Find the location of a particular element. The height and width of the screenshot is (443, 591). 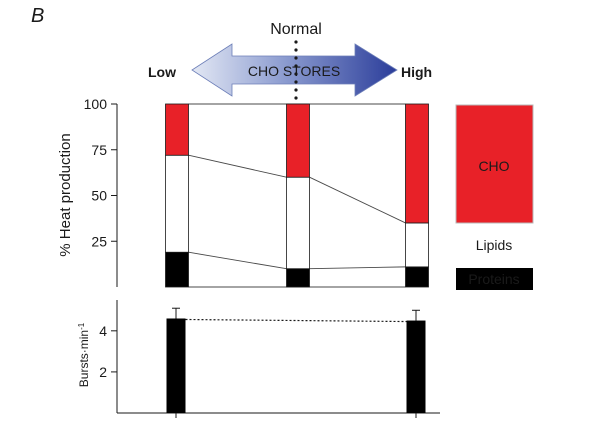

double-arrow-shape is located at coordinates (294, 70).